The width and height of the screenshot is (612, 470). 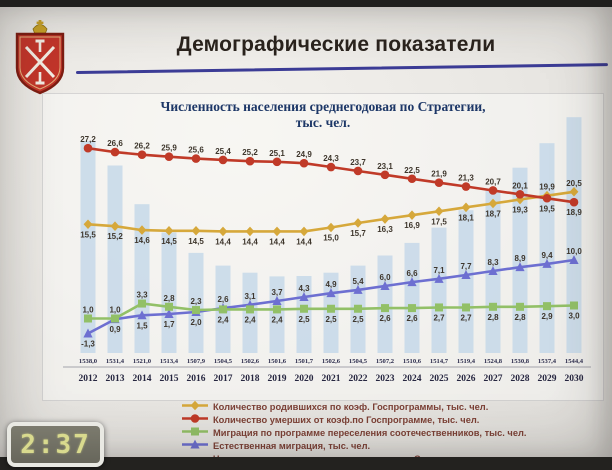 I want to click on svg-text: 2,0, so click(x=196, y=322).